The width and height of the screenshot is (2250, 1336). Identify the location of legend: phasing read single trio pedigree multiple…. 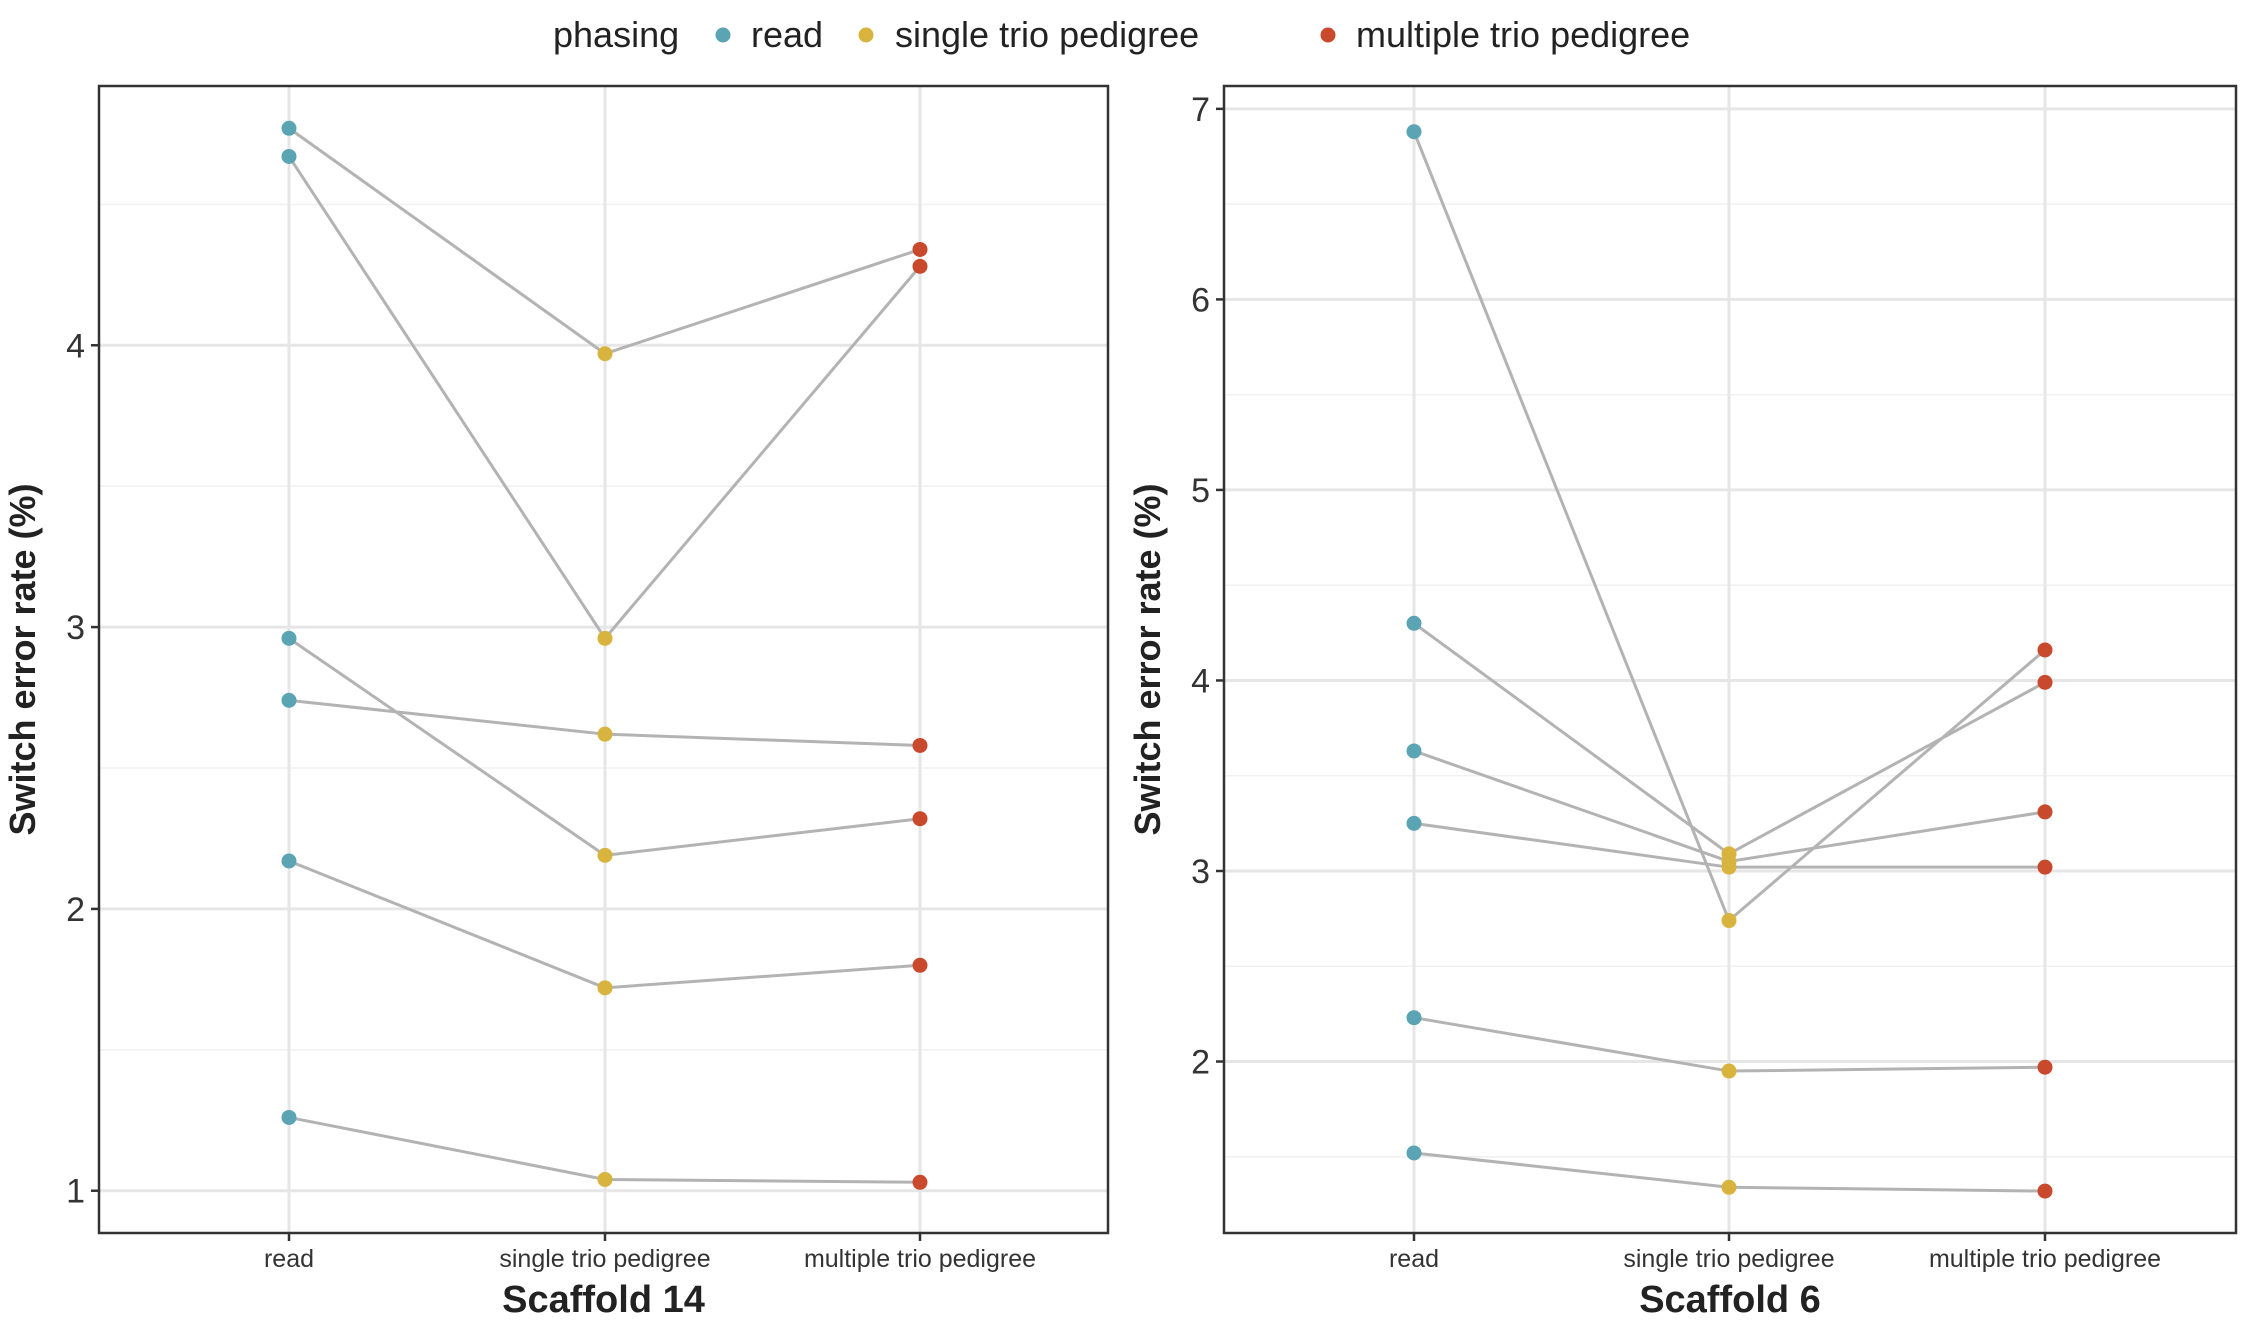
(1121, 34).